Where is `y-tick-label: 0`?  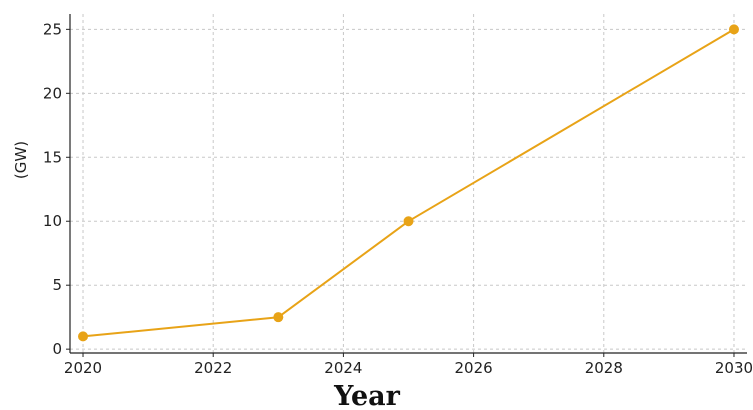
y-tick-label: 0 is located at coordinates (57, 349).